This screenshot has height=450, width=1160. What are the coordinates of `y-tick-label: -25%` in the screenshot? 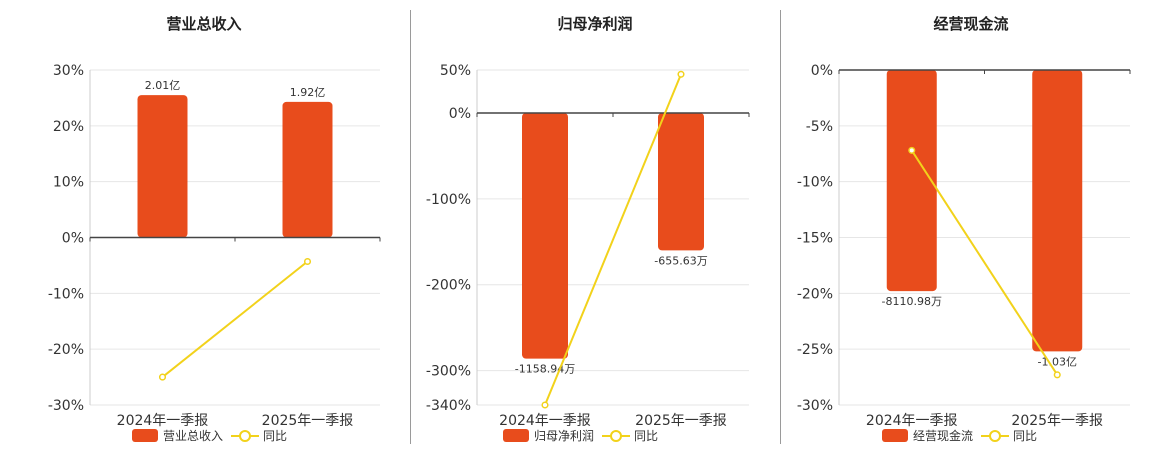 It's located at (815, 350).